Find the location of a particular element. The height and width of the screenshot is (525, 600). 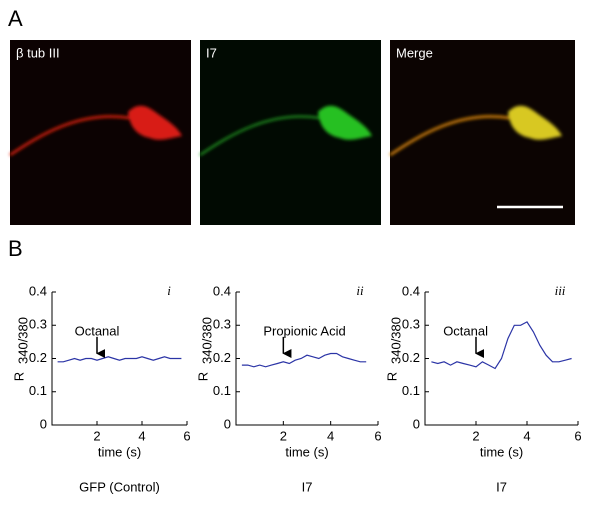

caption: GFP (Control) is located at coordinates (119, 486).